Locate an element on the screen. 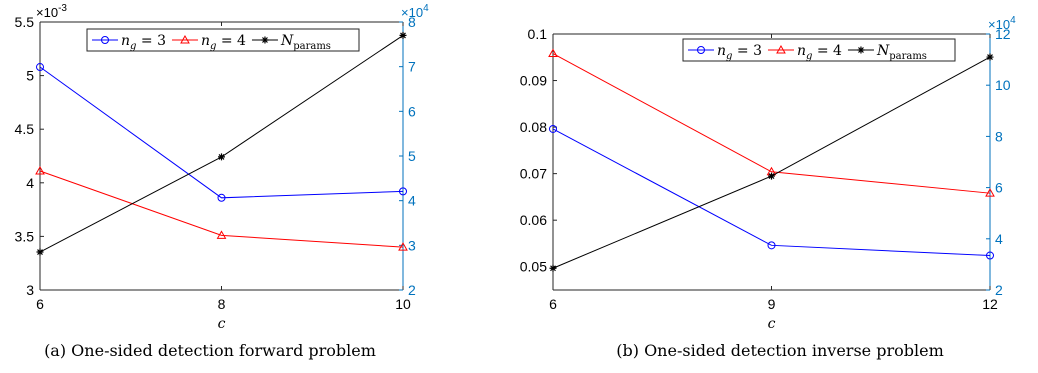 This screenshot has width=1038, height=373. x-tick-label: 8 is located at coordinates (222, 304).